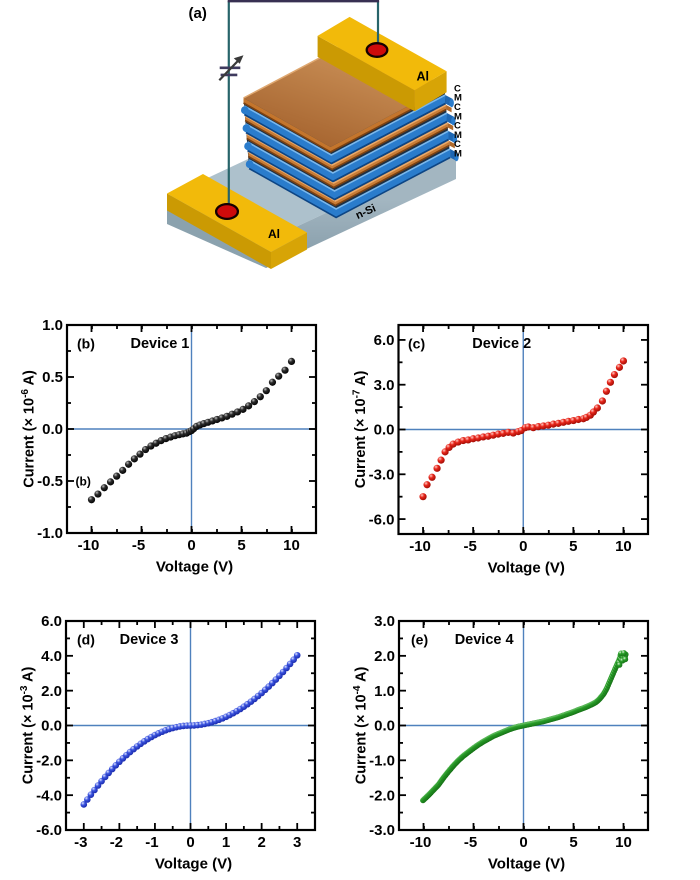 The height and width of the screenshot is (880, 700). What do you see at coordinates (226, 842) in the screenshot?
I see `svg-text: 1` at bounding box center [226, 842].